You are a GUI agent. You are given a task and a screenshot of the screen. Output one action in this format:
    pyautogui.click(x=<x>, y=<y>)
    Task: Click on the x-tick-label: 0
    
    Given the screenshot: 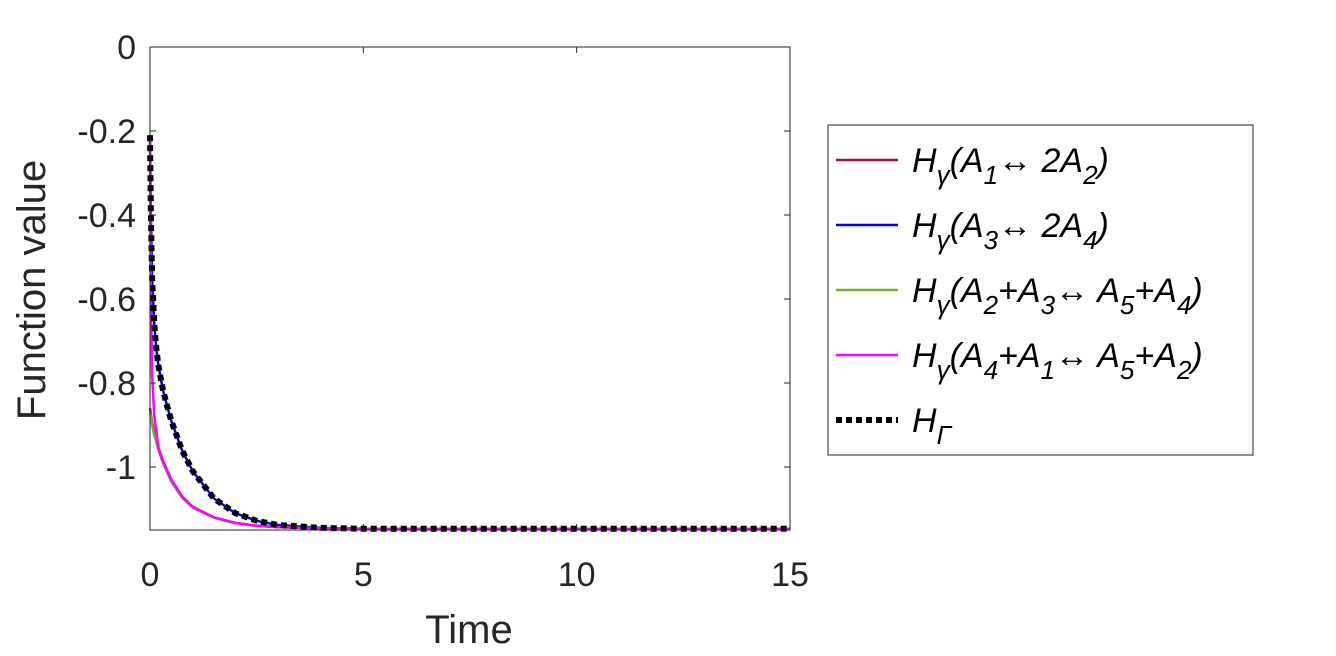 What is the action you would take?
    pyautogui.click(x=150, y=575)
    